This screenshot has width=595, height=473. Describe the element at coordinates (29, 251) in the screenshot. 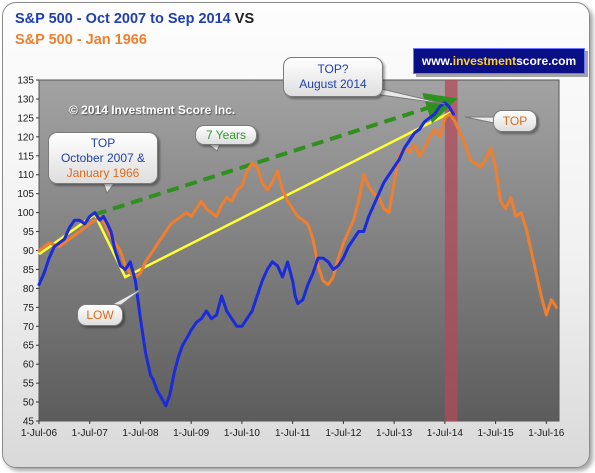

I see `y-tick-label: 90` at that location.